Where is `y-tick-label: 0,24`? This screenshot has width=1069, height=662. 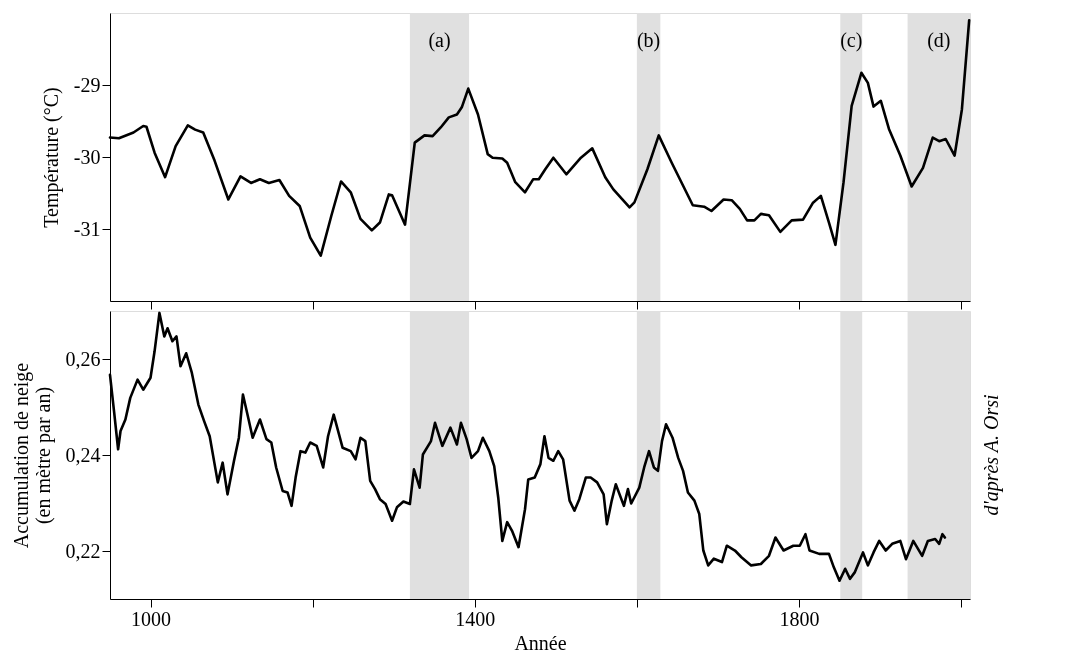 y-tick-label: 0,24 is located at coordinates (83, 454).